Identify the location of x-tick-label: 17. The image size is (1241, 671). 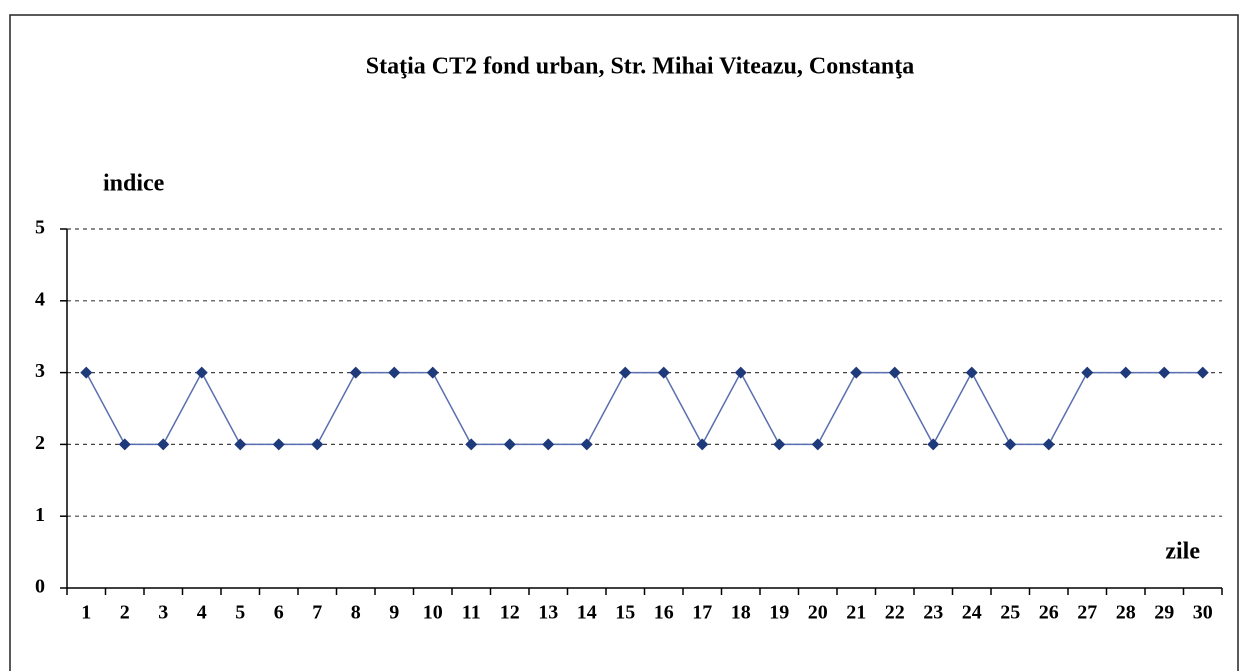
(702, 613).